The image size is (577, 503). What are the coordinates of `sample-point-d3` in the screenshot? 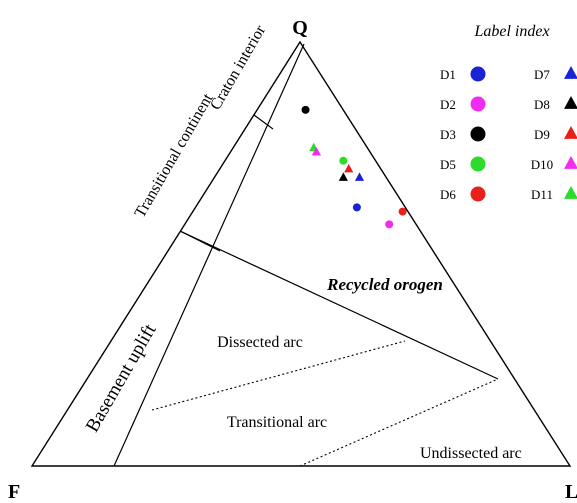 It's located at (305, 109).